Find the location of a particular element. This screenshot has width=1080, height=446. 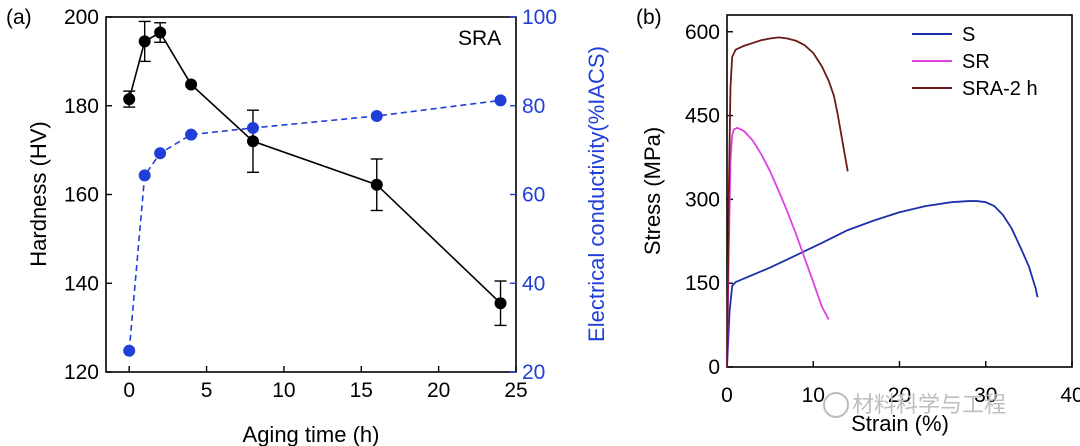

y-tick-label: 140 is located at coordinates (81, 283).